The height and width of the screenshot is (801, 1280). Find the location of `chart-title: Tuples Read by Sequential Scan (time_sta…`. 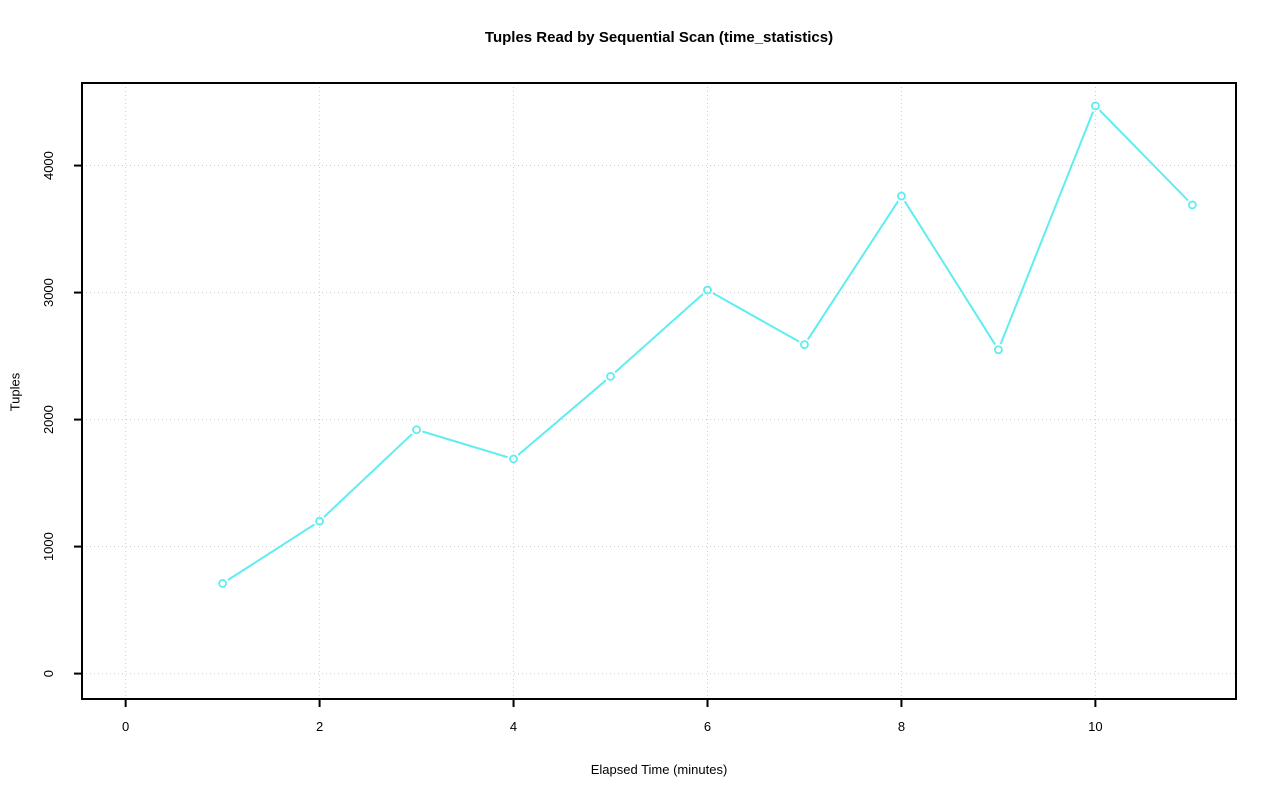

chart-title: Tuples Read by Sequential Scan (time_sta… is located at coordinates (659, 37).